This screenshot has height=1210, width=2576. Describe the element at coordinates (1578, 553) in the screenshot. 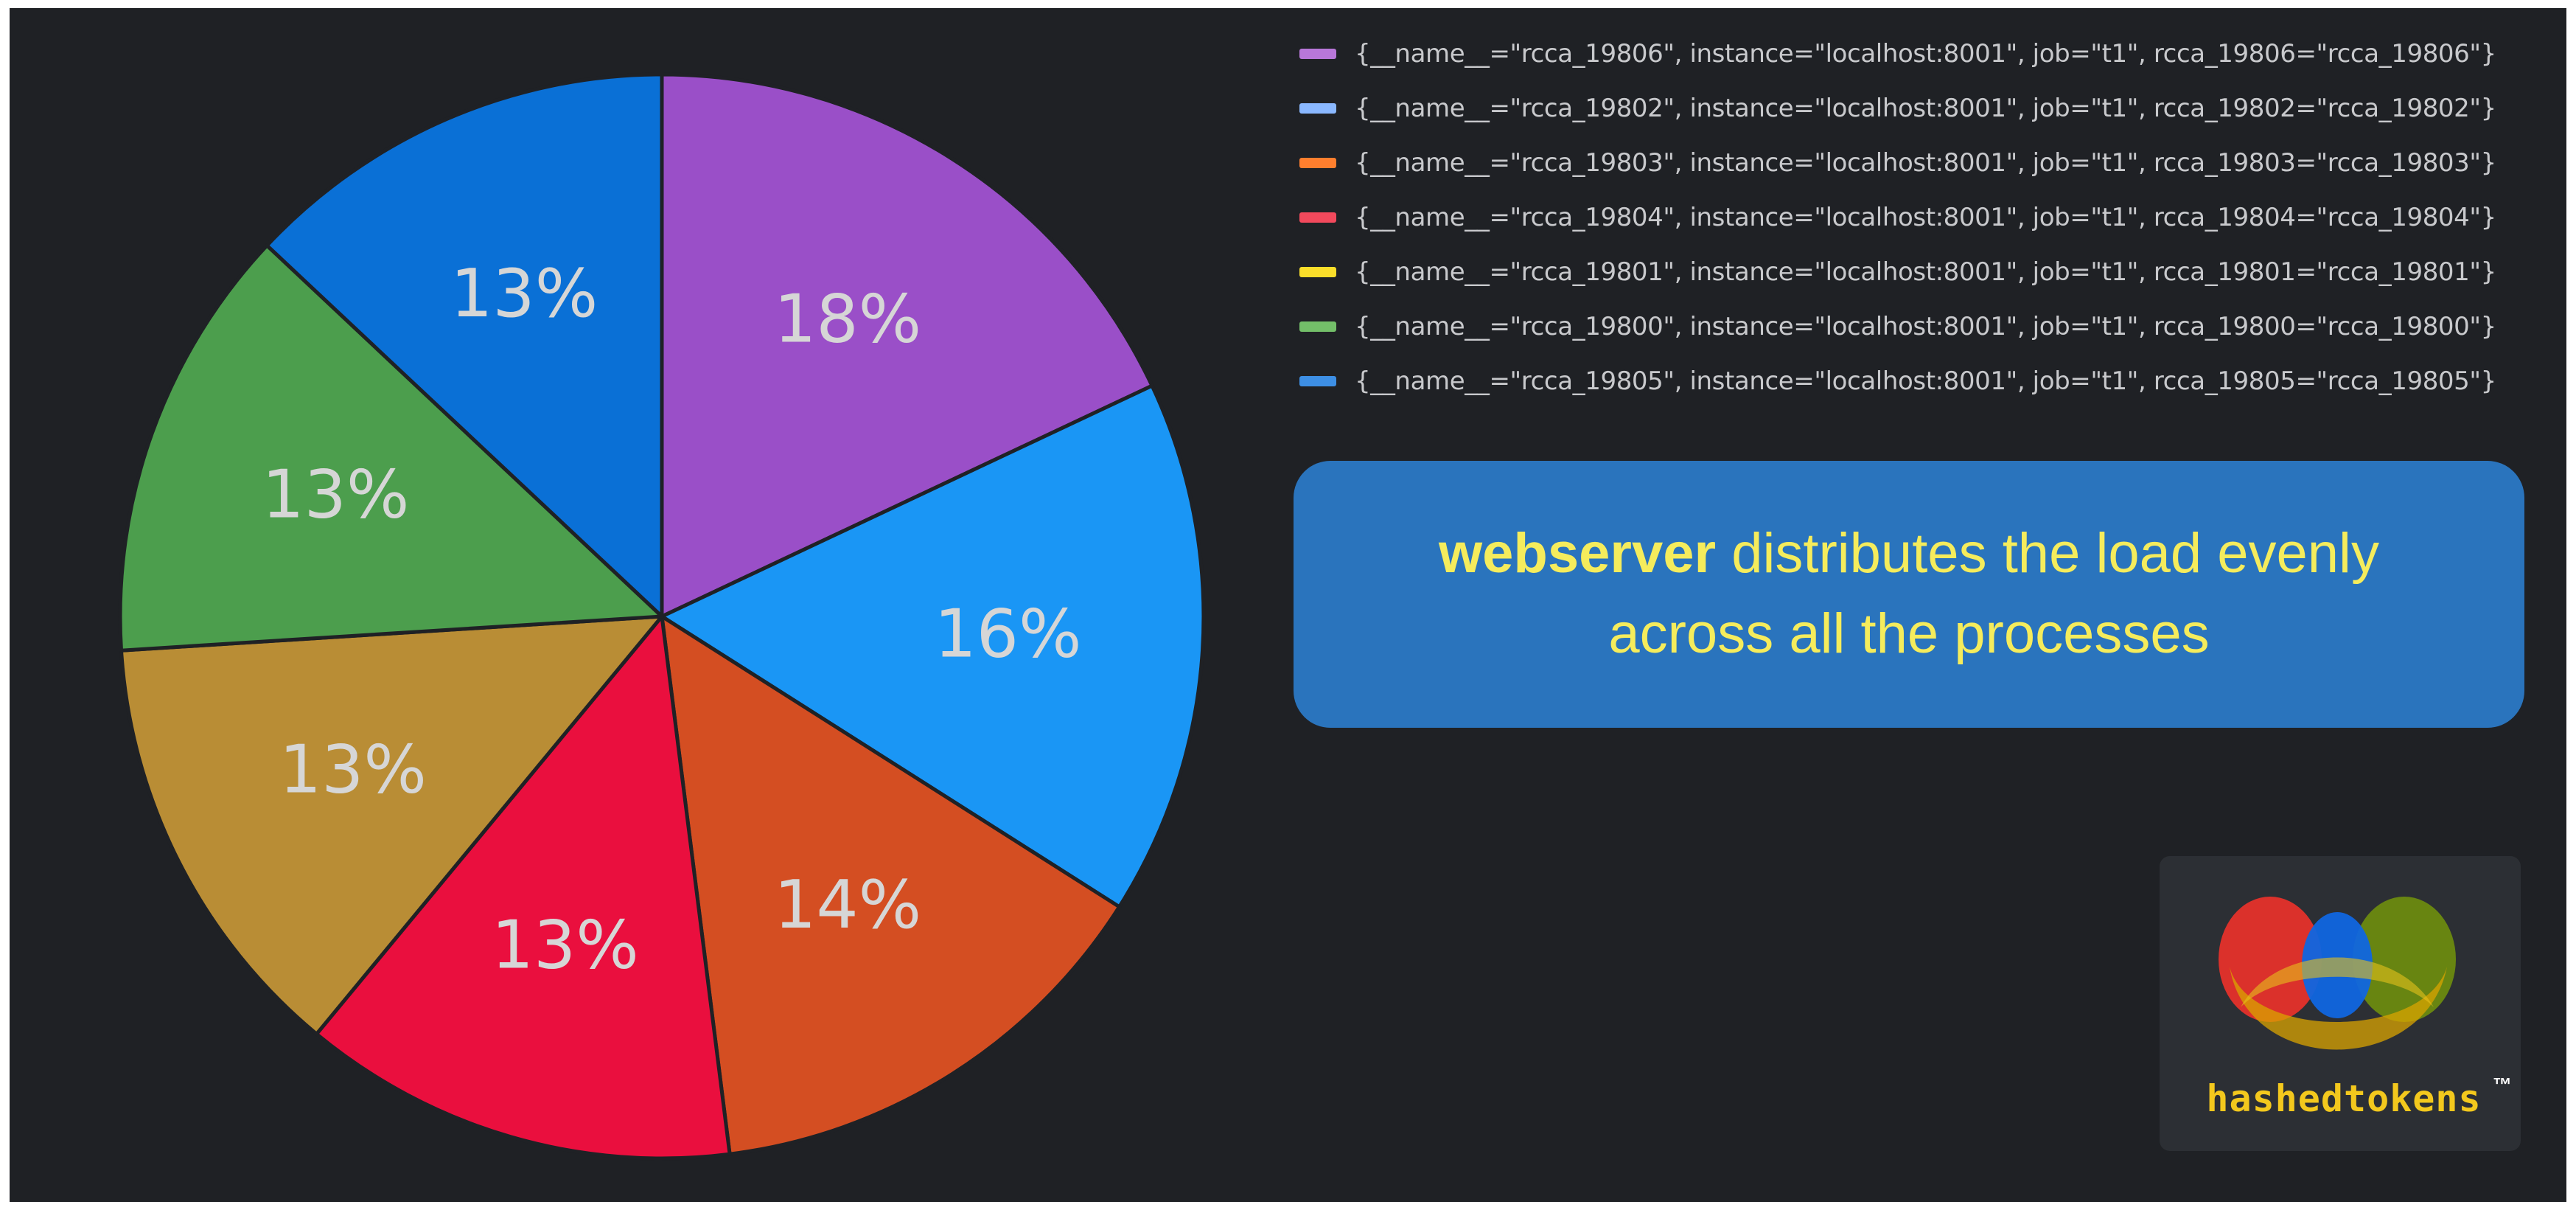

I see `callout-highlight: webserver` at that location.